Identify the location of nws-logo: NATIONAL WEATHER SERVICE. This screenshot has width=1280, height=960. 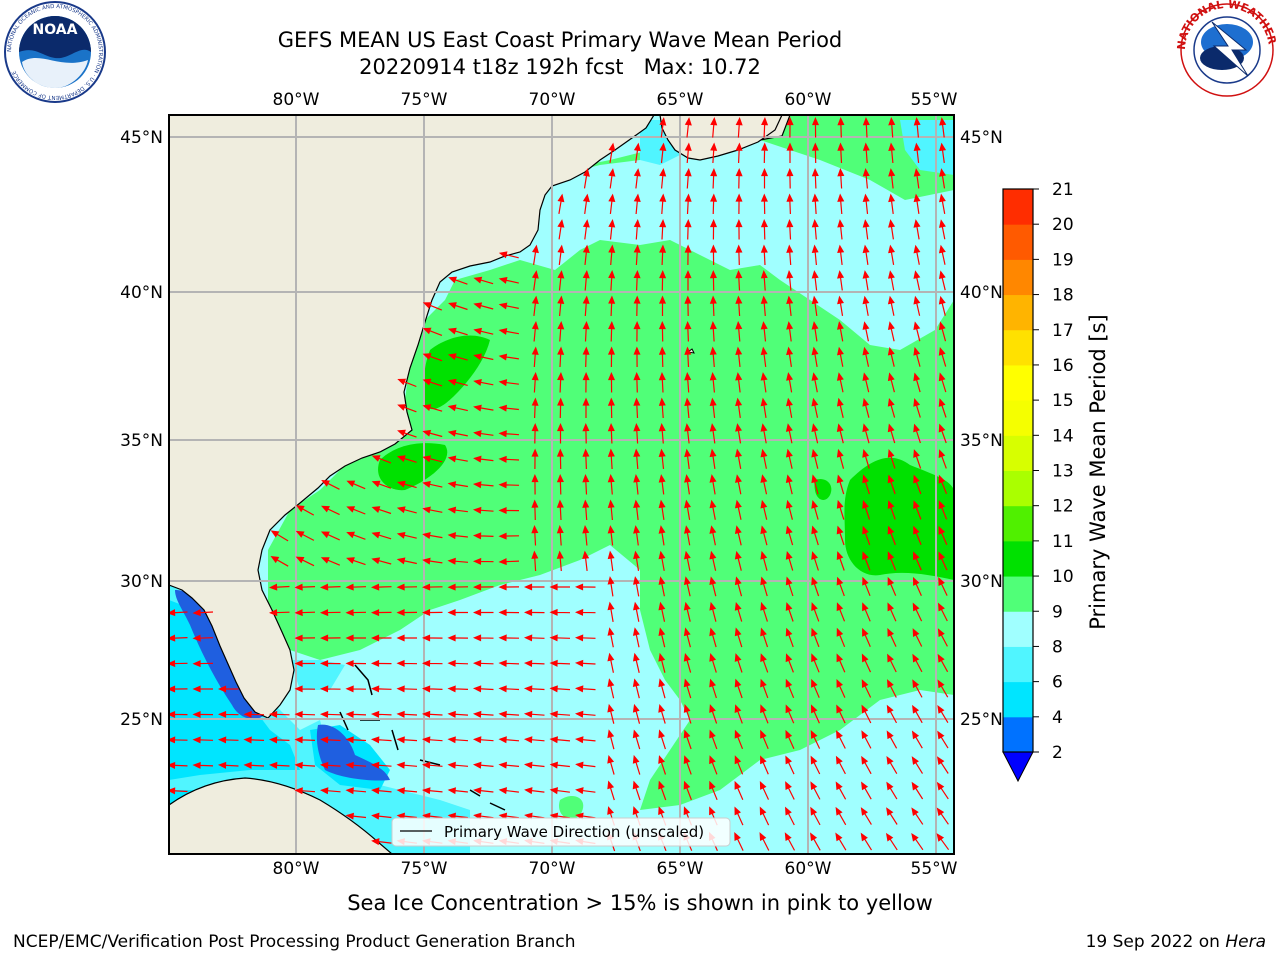
(639, 48).